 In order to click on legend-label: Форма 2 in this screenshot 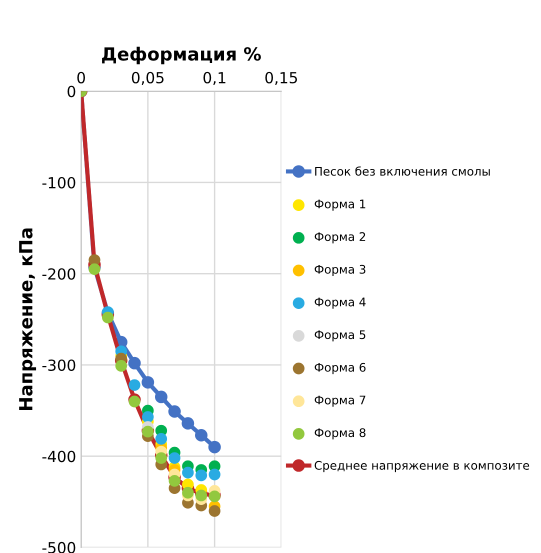, I will do `click(340, 238)`.